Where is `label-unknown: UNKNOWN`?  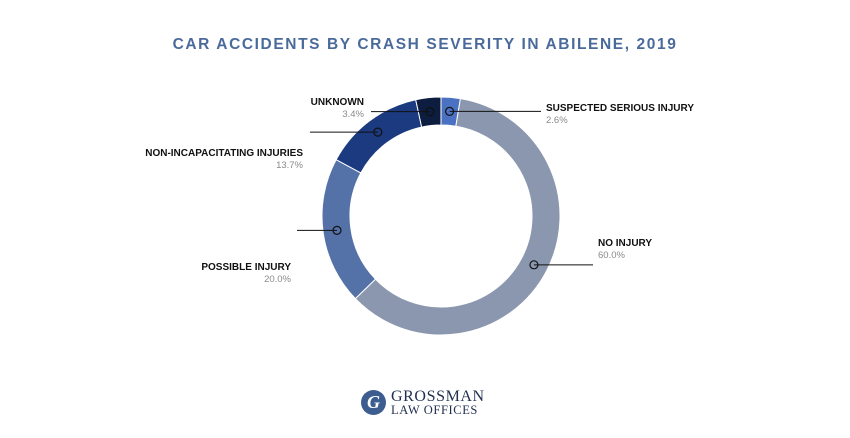 label-unknown: UNKNOWN is located at coordinates (337, 102).